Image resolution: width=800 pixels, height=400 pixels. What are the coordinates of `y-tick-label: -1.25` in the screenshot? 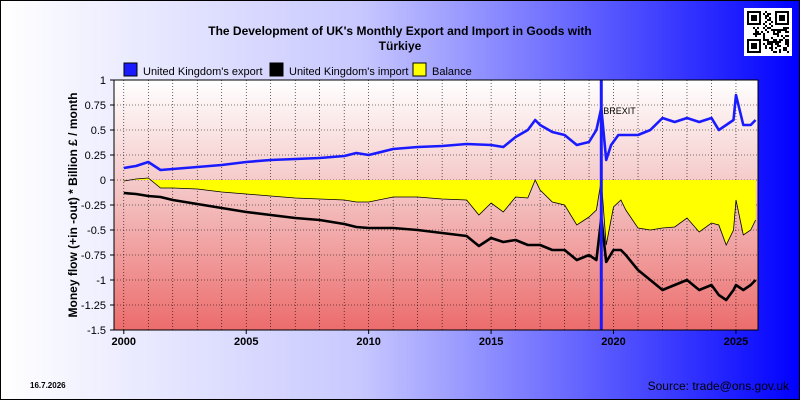 It's located at (93, 306).